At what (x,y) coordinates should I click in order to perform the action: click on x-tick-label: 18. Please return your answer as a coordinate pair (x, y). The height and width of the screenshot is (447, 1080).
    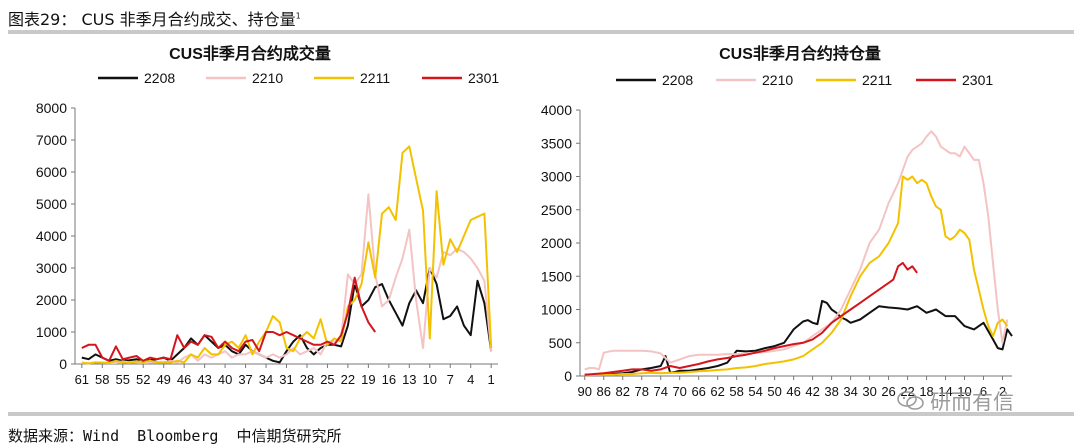
    Looking at the image, I should click on (926, 391).